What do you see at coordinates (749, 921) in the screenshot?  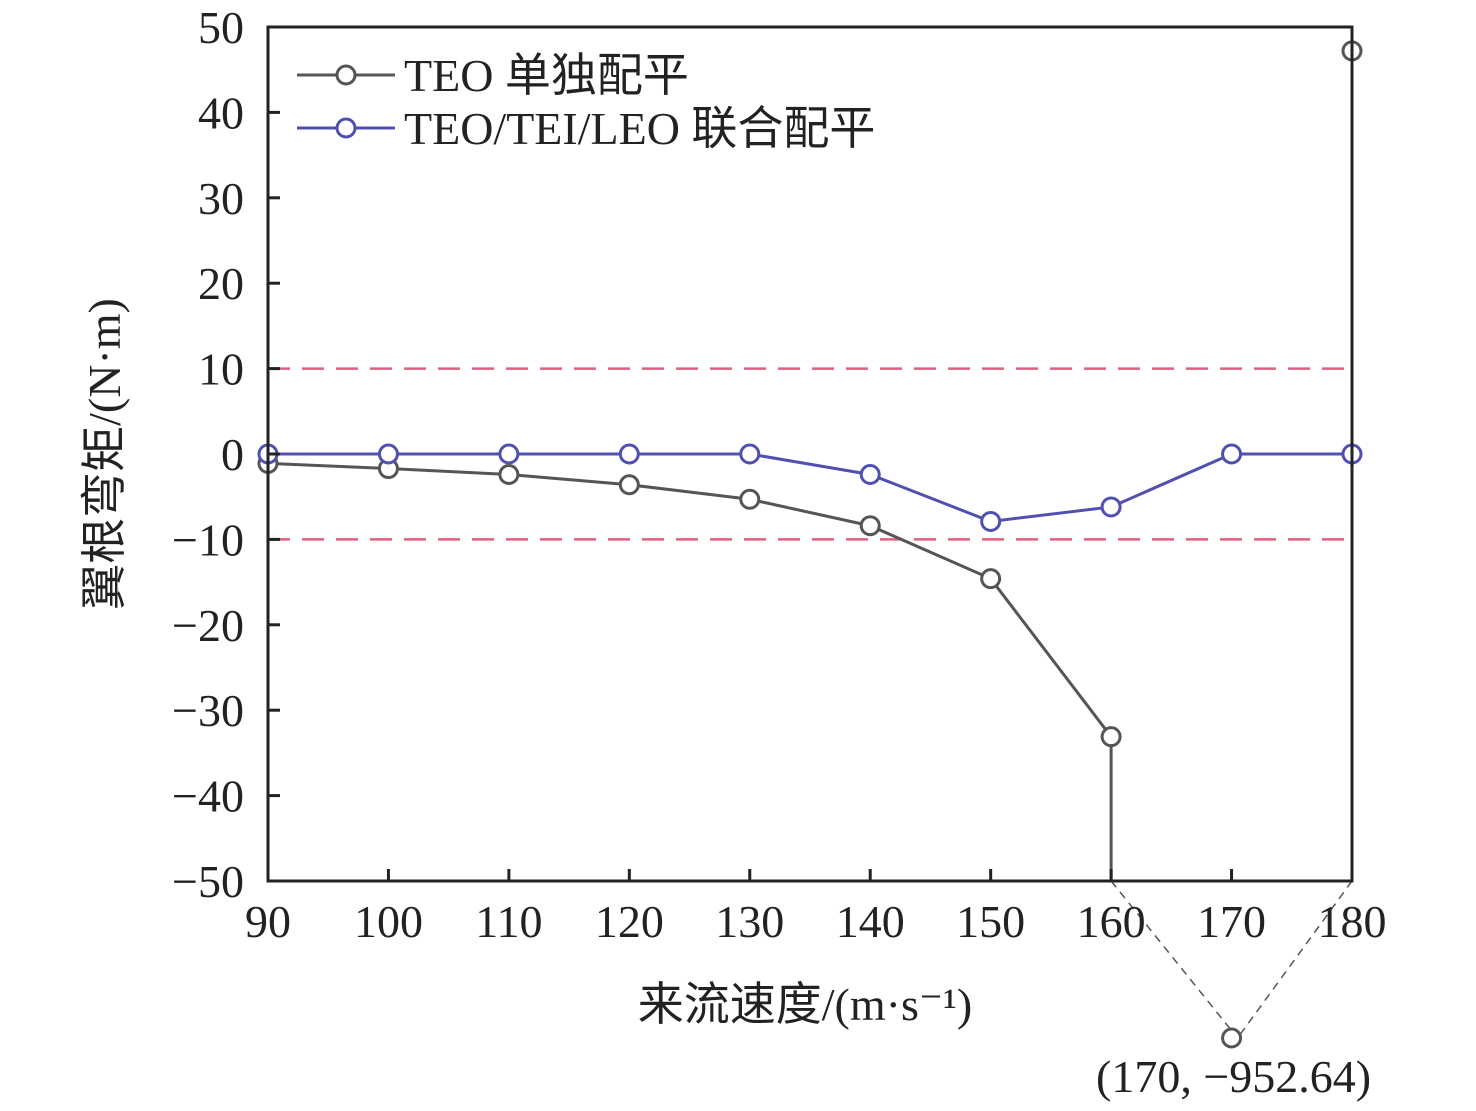 I see `x-tick-label: 130` at bounding box center [749, 921].